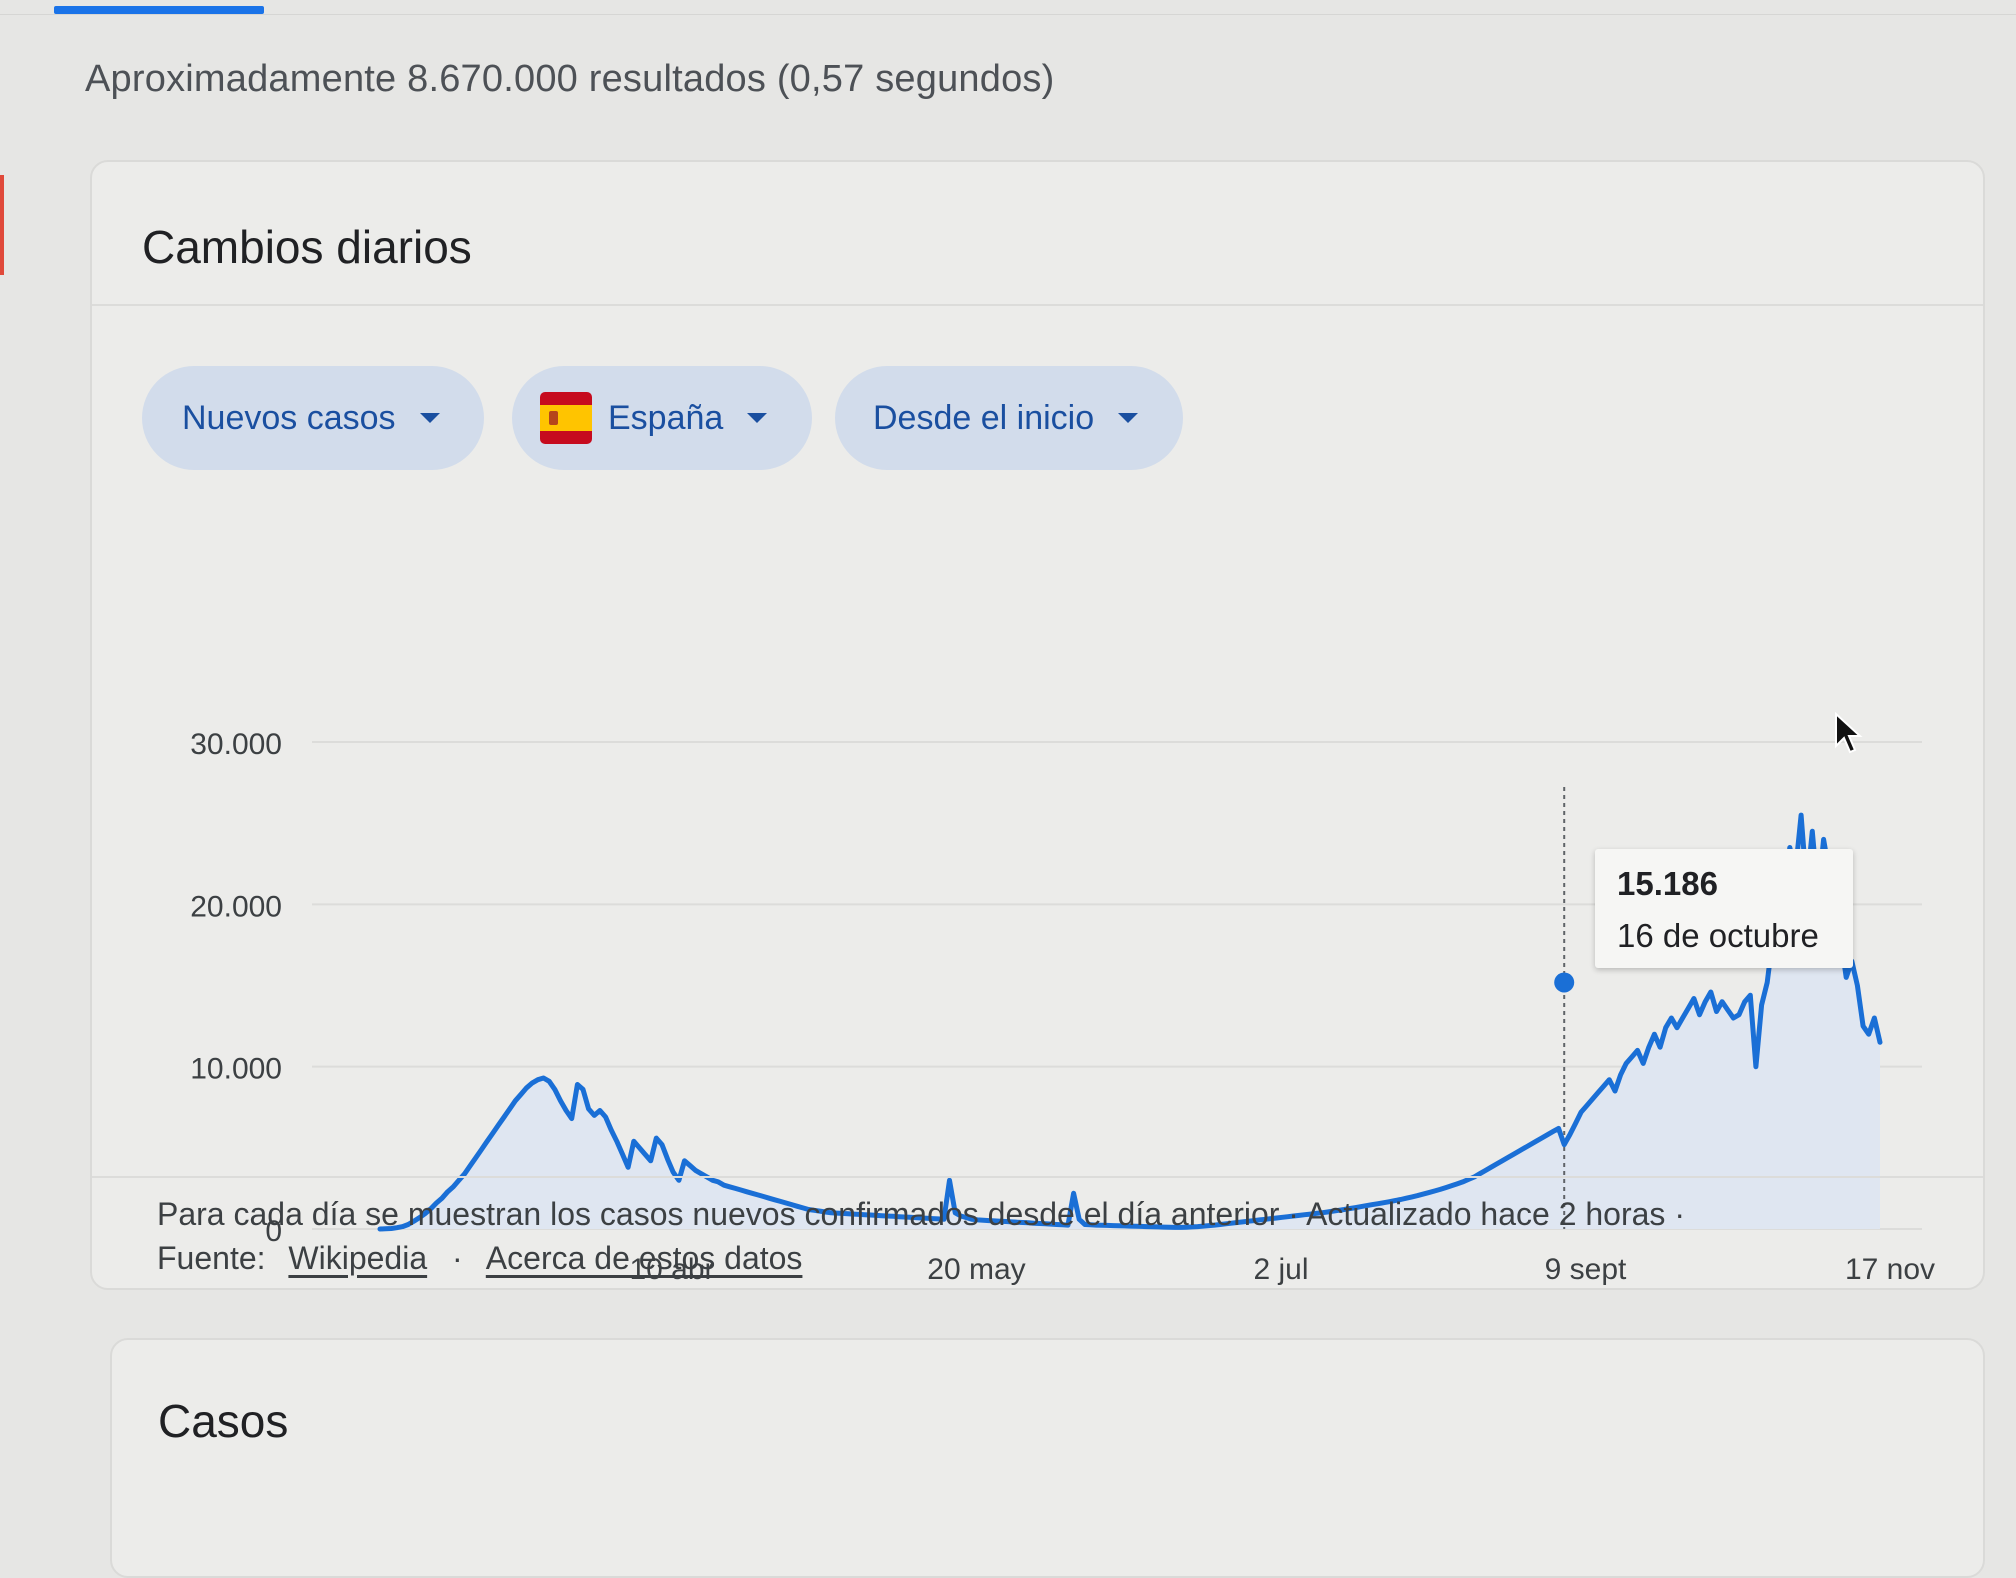  I want to click on region-dropdown: España, so click(662, 418).